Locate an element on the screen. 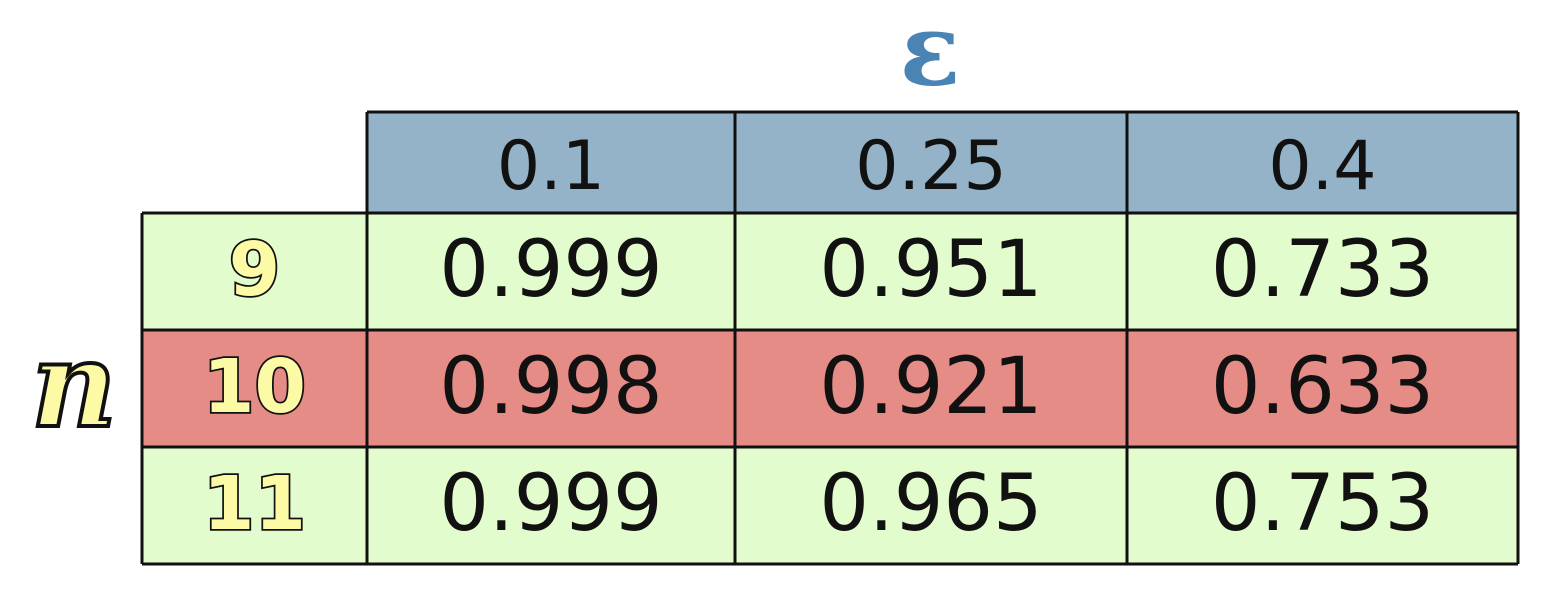 Image resolution: width=1552 pixels, height=600 pixels. table-cell-value: 0.753 is located at coordinates (1322, 504).